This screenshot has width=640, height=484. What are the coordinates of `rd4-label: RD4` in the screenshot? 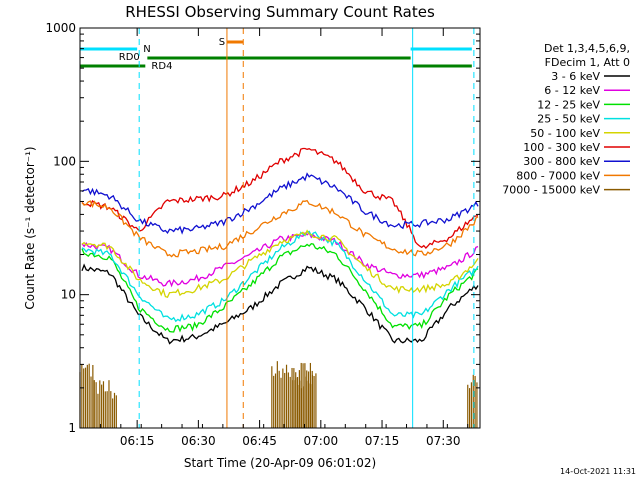 It's located at (161, 66).